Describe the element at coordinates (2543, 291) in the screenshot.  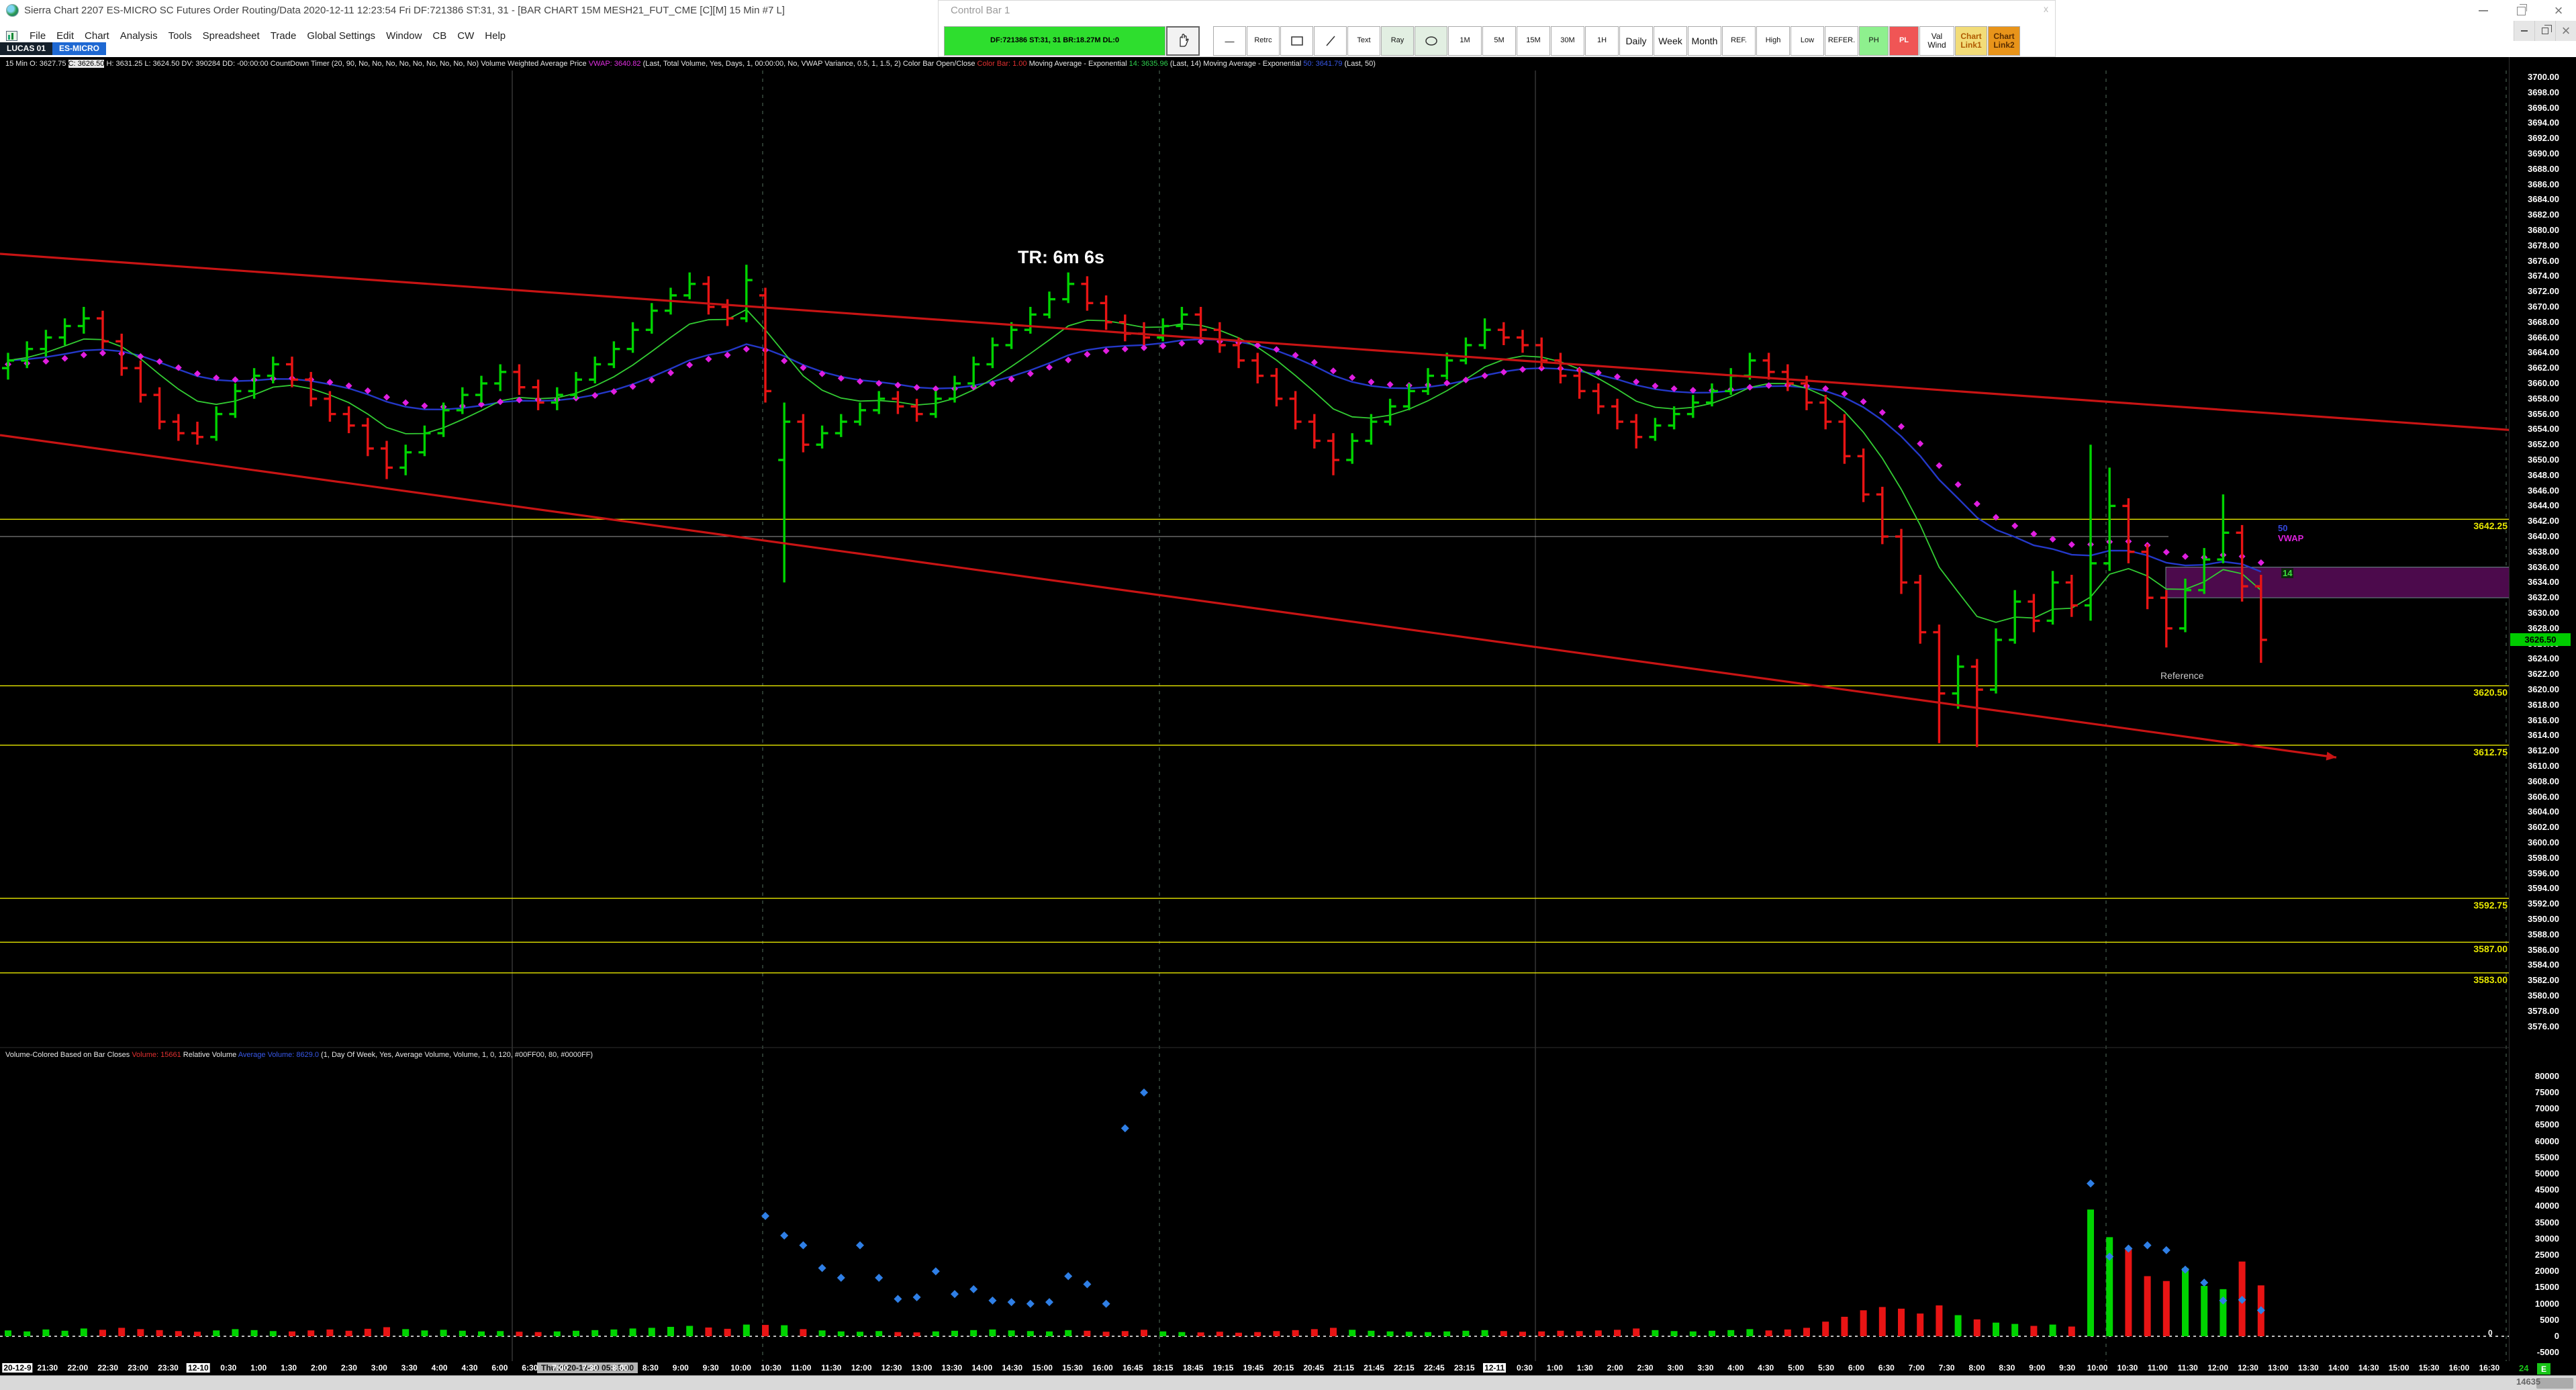
I see `price-tick: 3672.00` at that location.